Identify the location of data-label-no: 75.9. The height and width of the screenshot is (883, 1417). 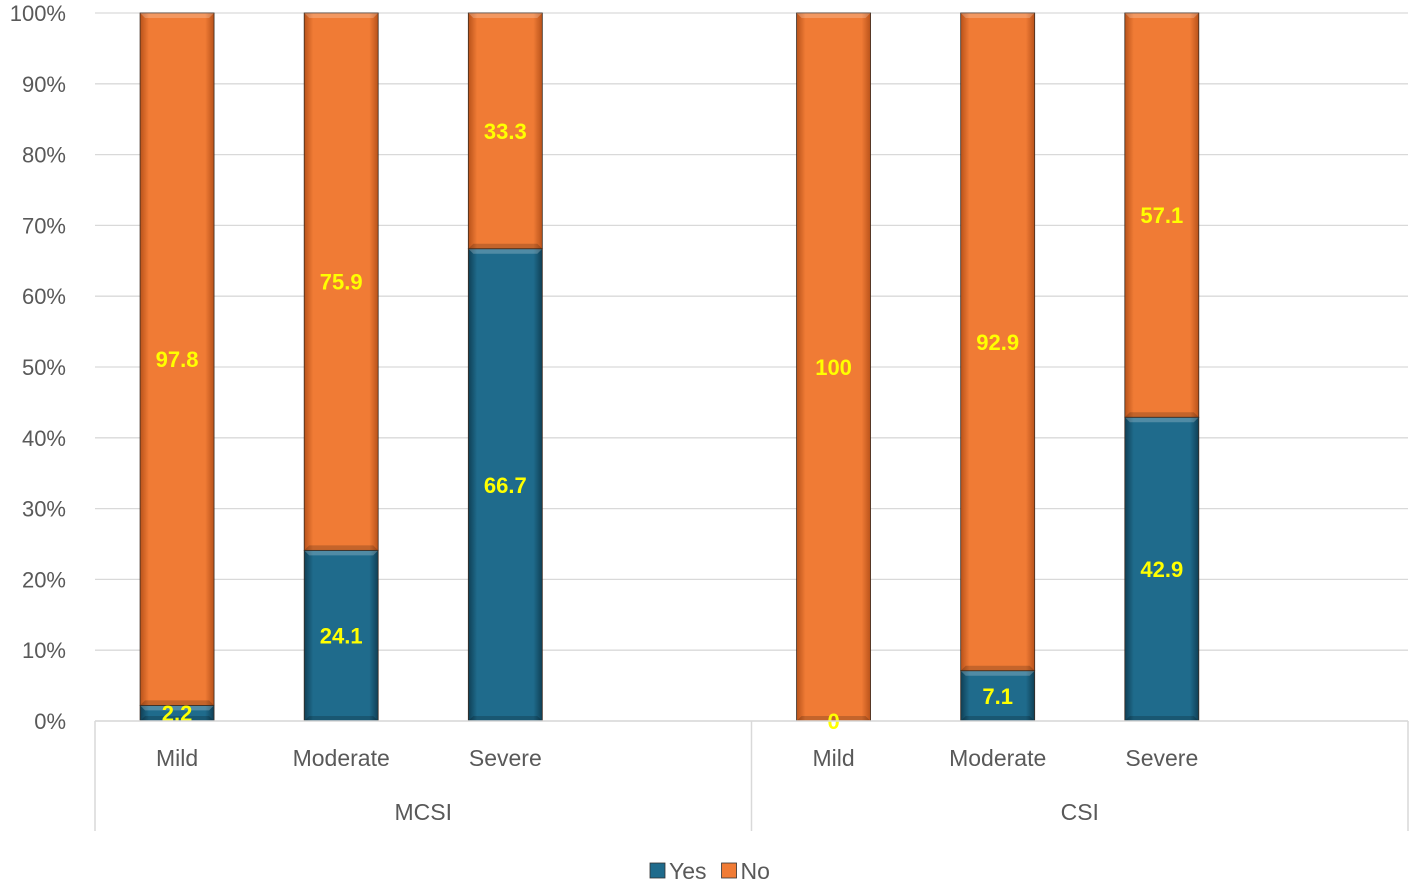
(341, 282).